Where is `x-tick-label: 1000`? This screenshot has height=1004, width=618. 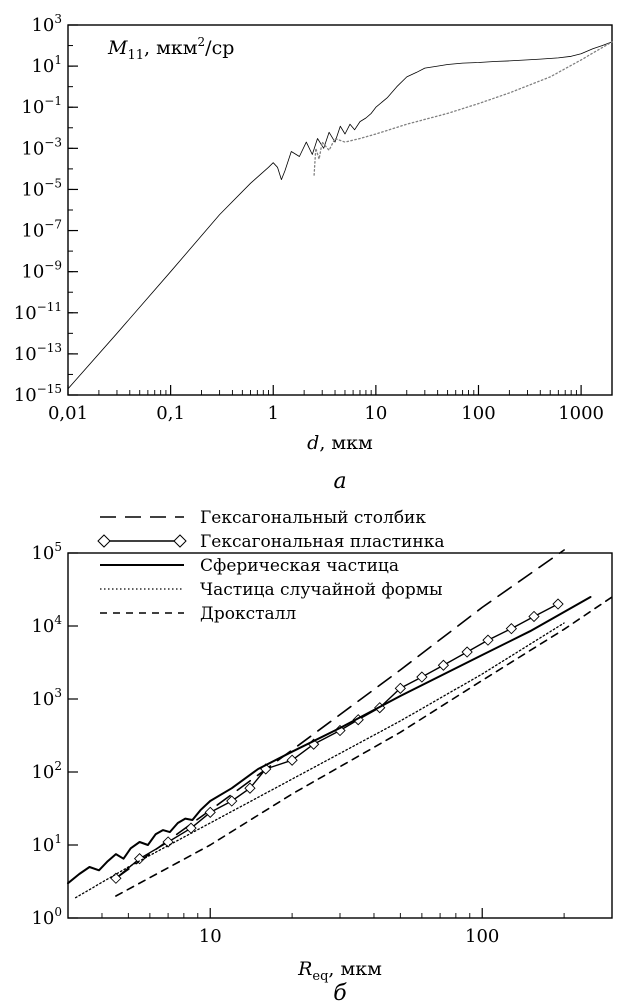
x-tick-label: 1000 is located at coordinates (581, 413).